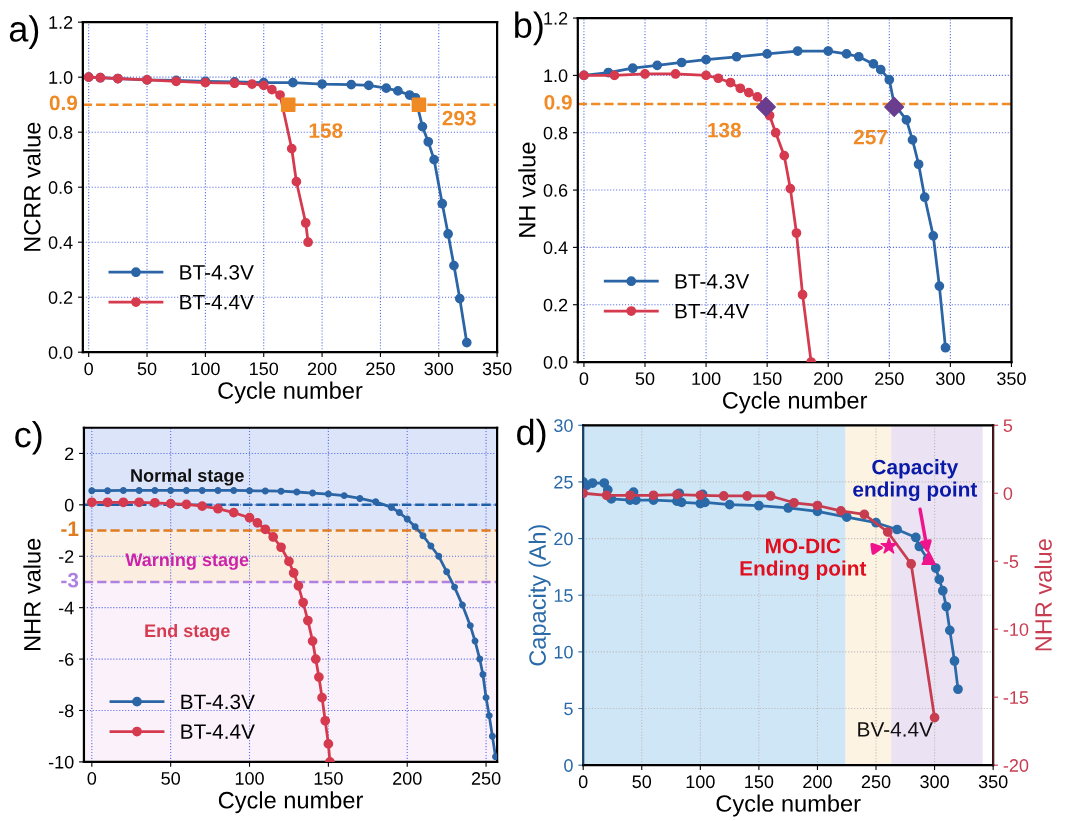 The height and width of the screenshot is (821, 1076). I want to click on annotation: MO-DIC Ending point, so click(803, 559).